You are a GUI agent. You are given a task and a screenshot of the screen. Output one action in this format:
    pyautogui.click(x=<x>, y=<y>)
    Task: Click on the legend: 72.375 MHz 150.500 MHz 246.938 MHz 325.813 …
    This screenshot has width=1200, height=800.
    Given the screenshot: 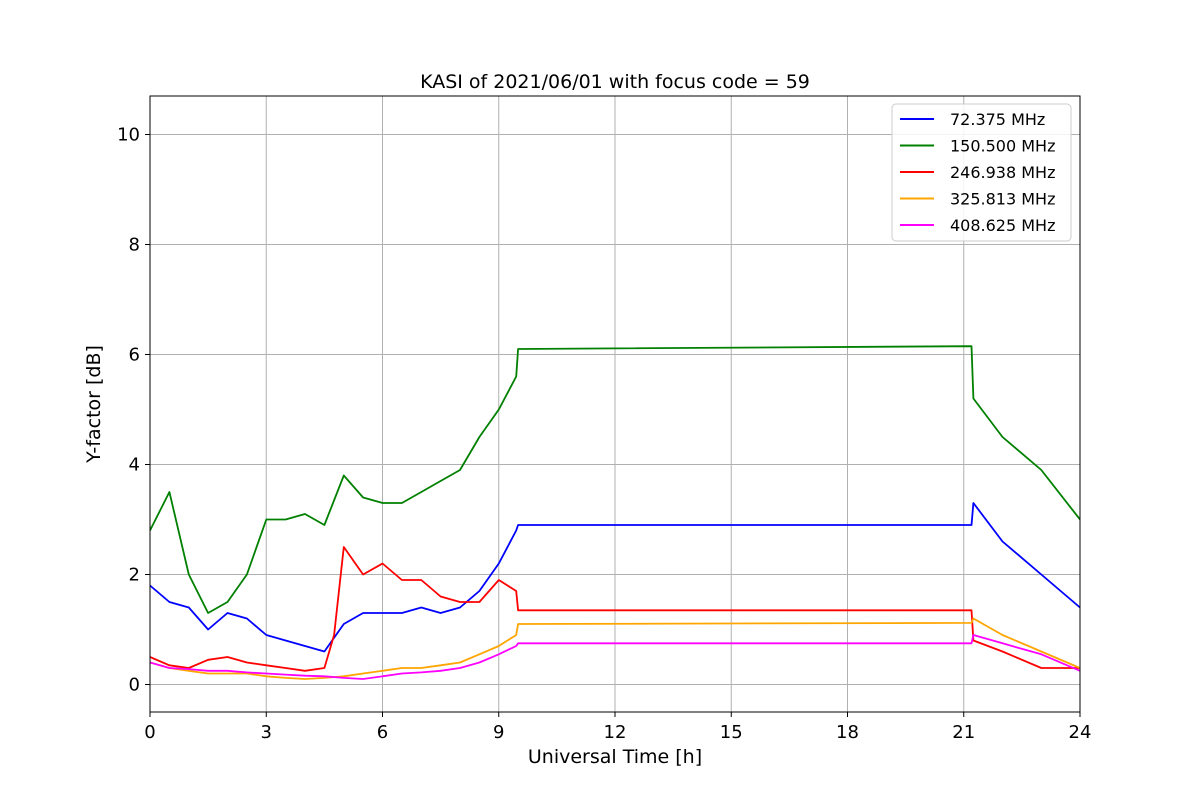 What is the action you would take?
    pyautogui.click(x=981, y=172)
    